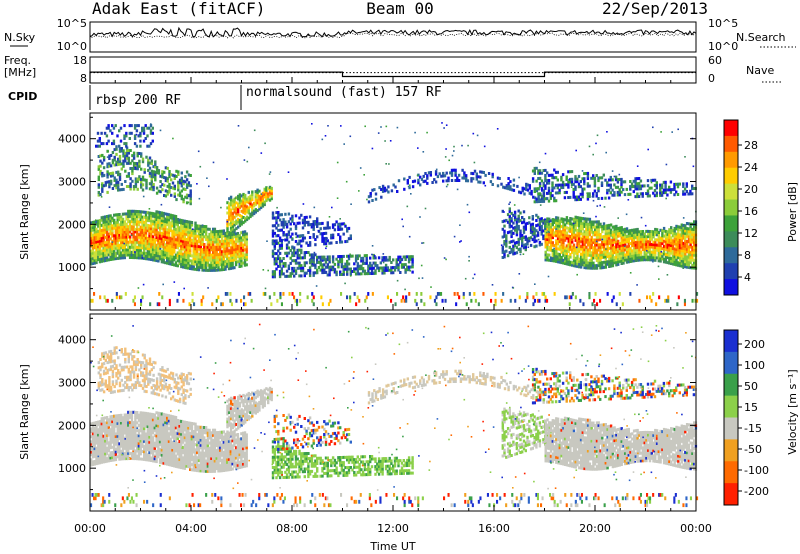 Image resolution: width=800 pixels, height=554 pixels. I want to click on colorbar-tick-label: -50, so click(753, 449).